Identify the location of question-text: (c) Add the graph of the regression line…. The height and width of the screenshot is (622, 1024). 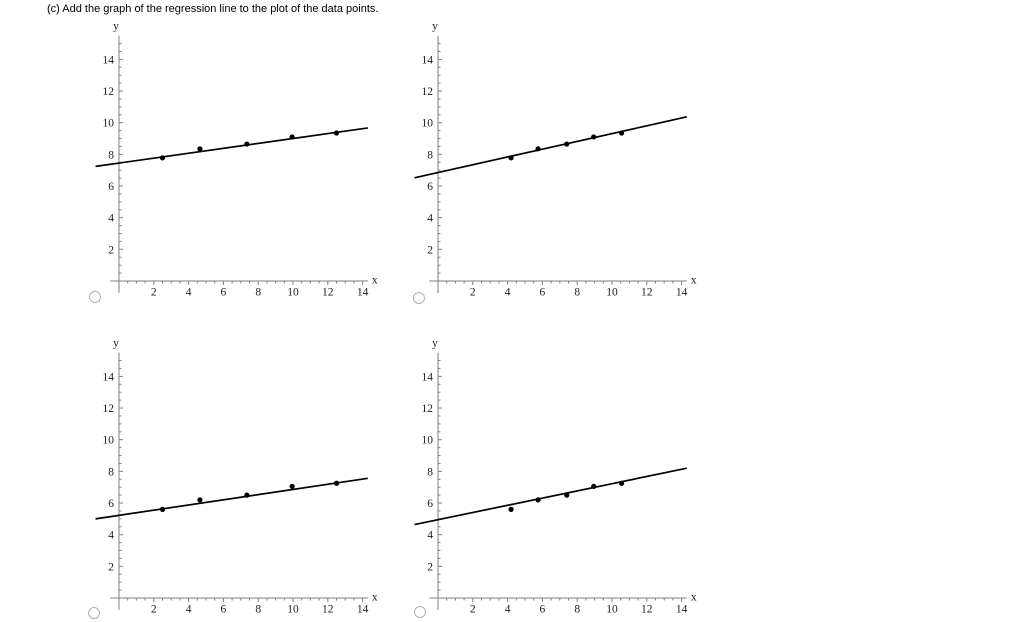
(213, 9).